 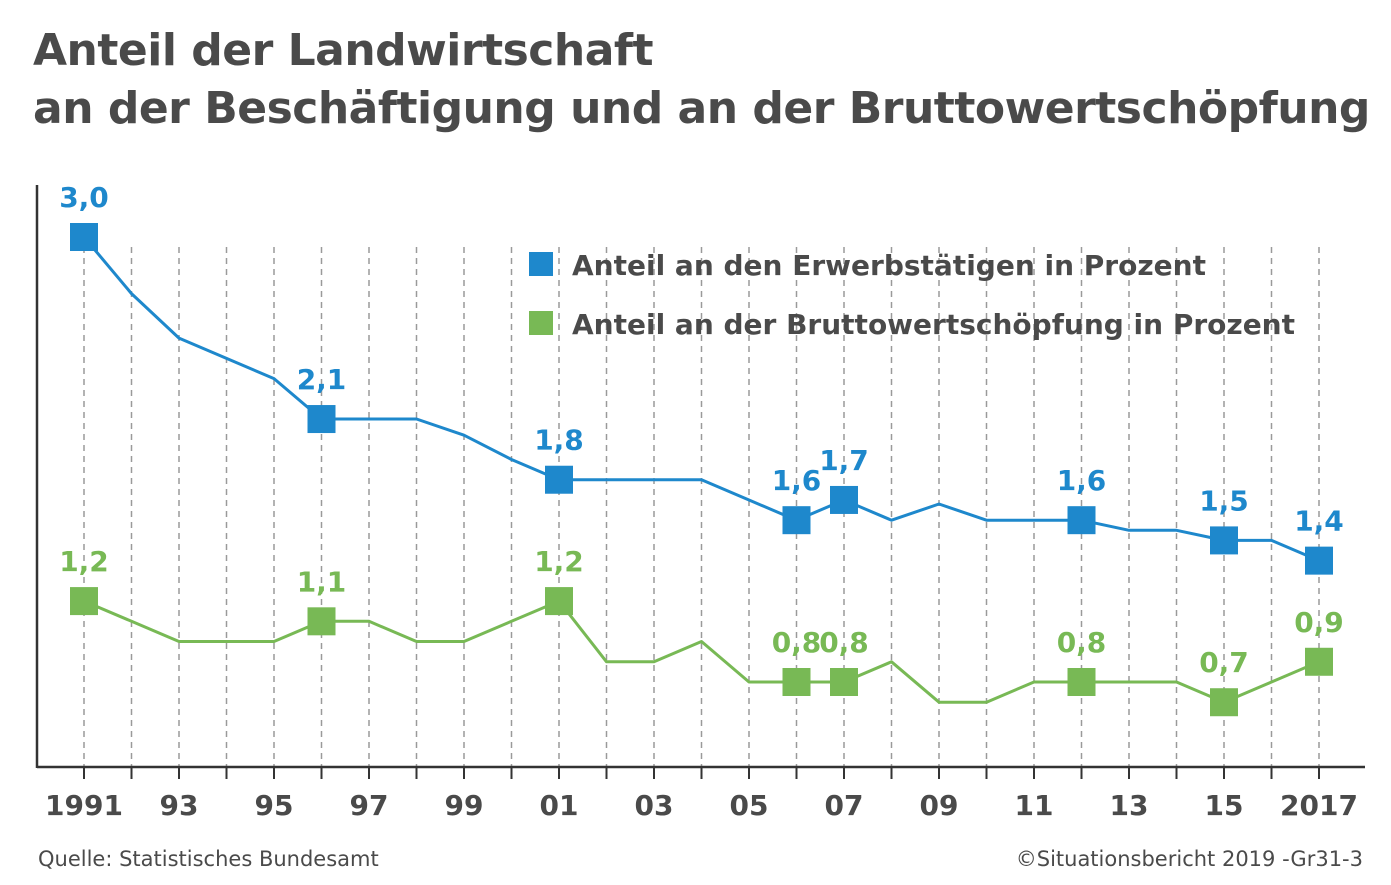 What do you see at coordinates (1189, 859) in the screenshot?
I see `copyright-note: ©Situationsbericht 2019 -Gr31-3` at bounding box center [1189, 859].